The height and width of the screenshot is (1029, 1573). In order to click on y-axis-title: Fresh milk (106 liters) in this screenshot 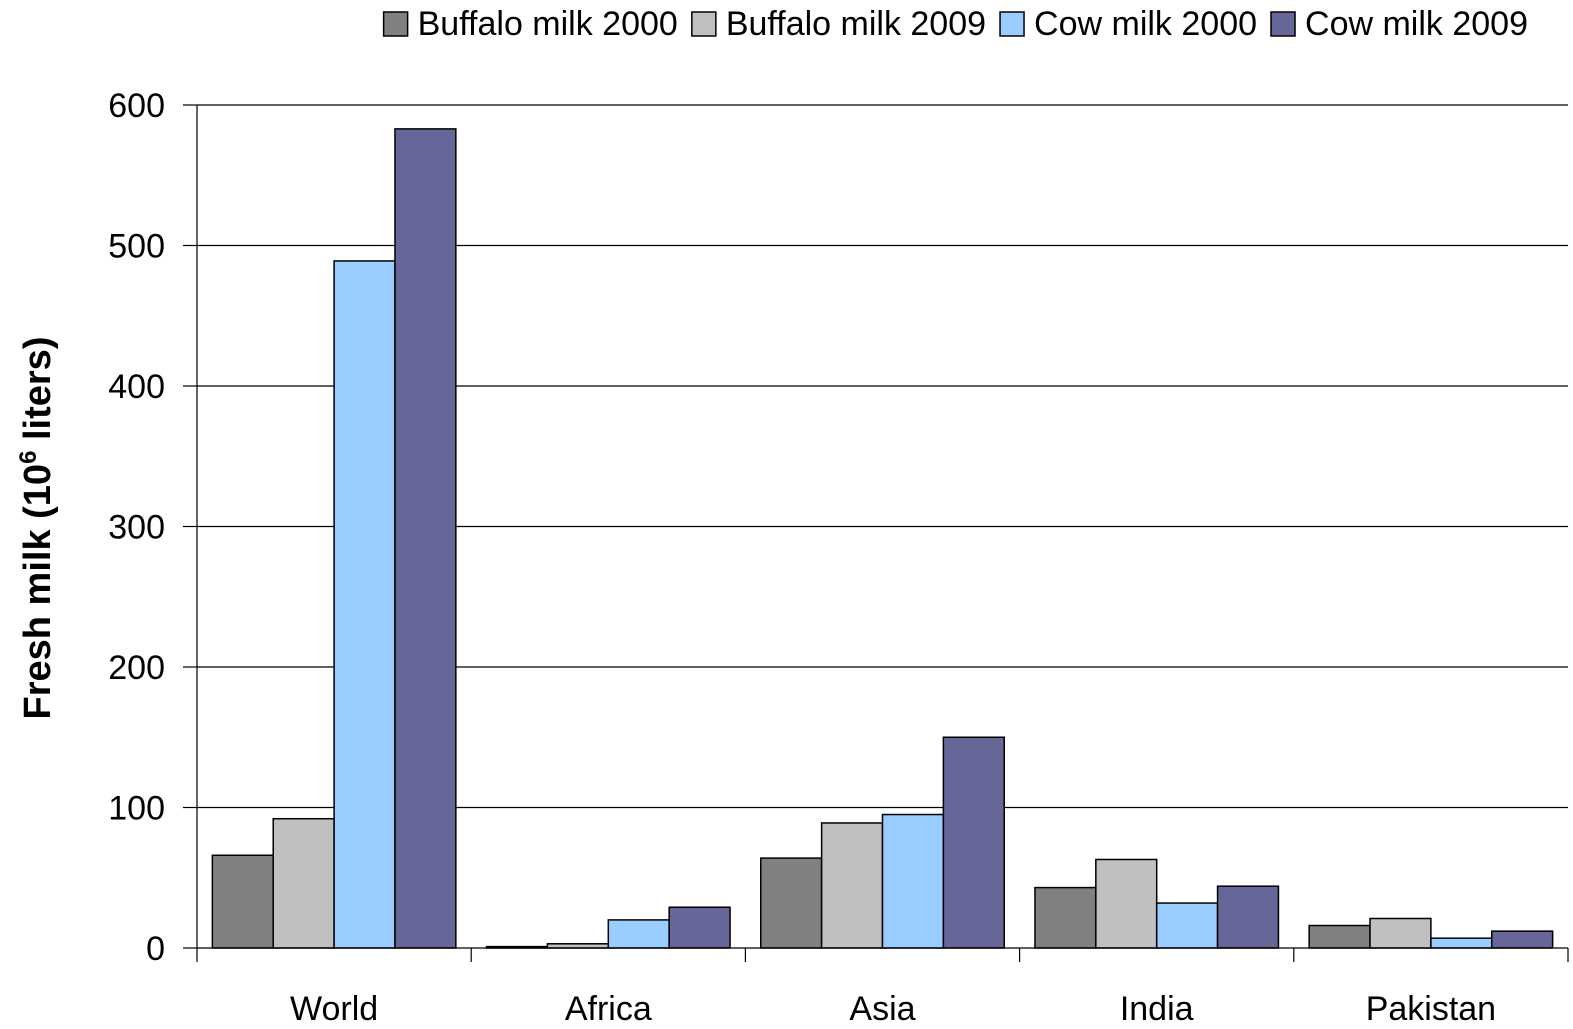, I will do `click(37, 528)`.